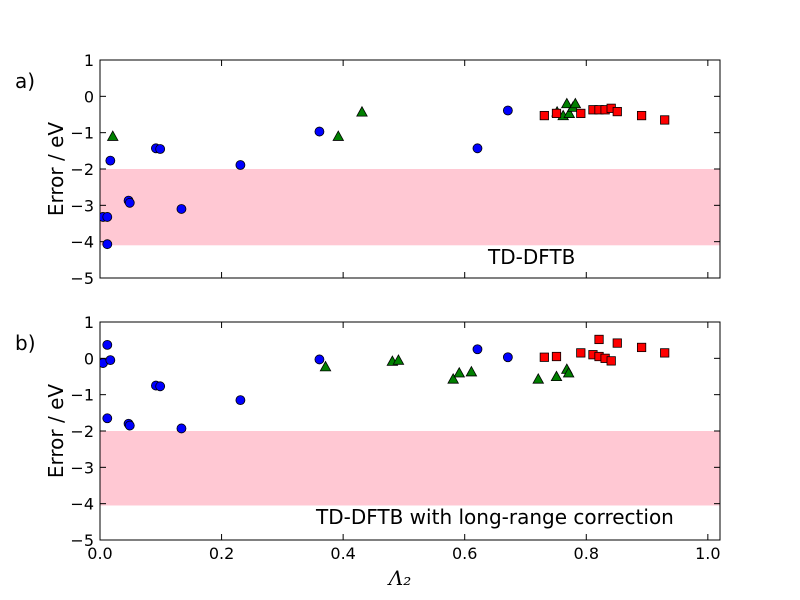 The height and width of the screenshot is (600, 800). I want to click on x-tick-label: 0.6, so click(464, 553).